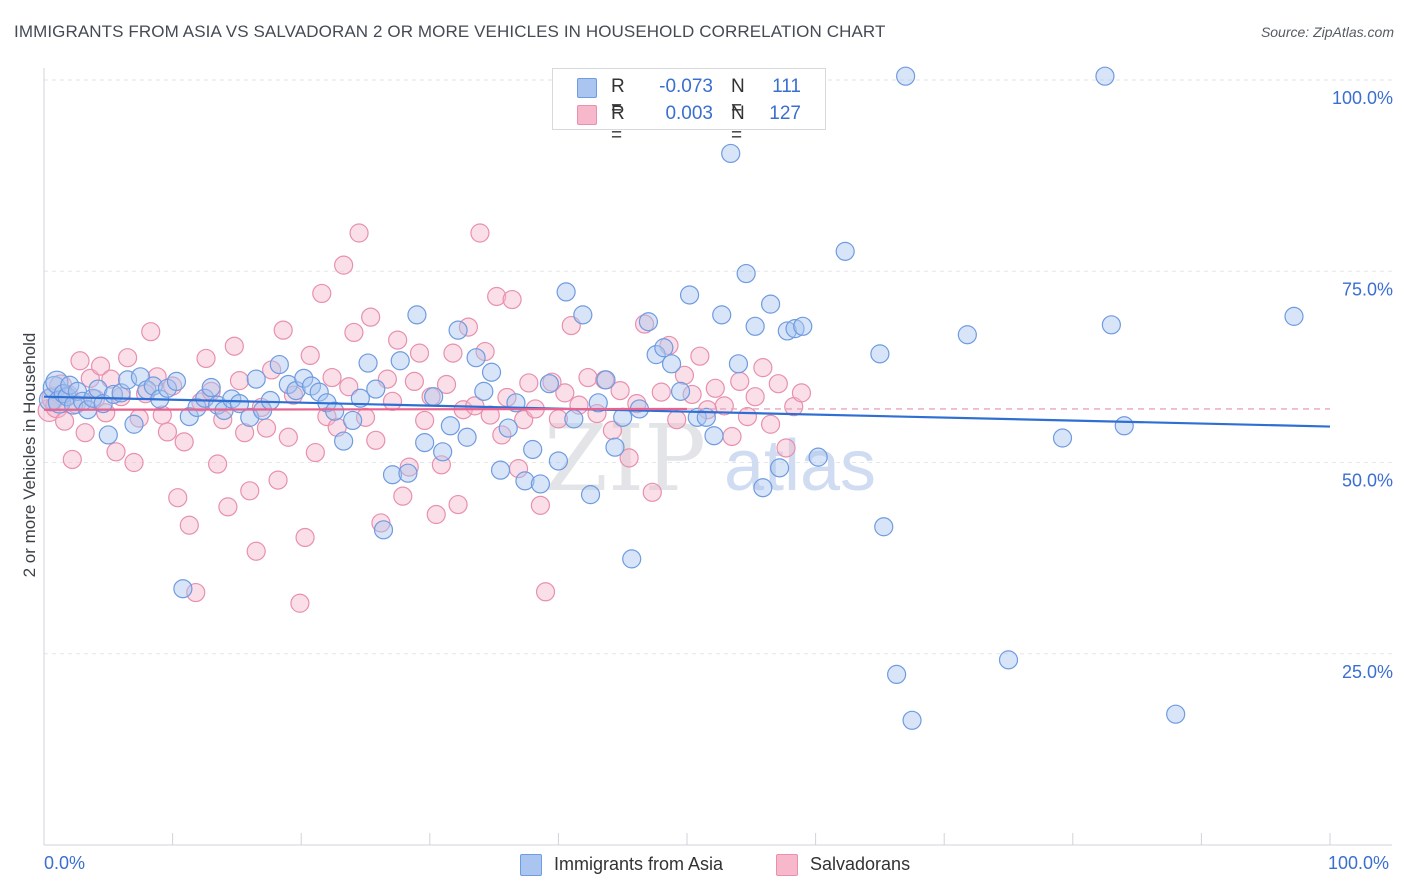  What do you see at coordinates (640, 864) in the screenshot?
I see `bottom-legend-asia: Immigrants from Asia` at bounding box center [640, 864].